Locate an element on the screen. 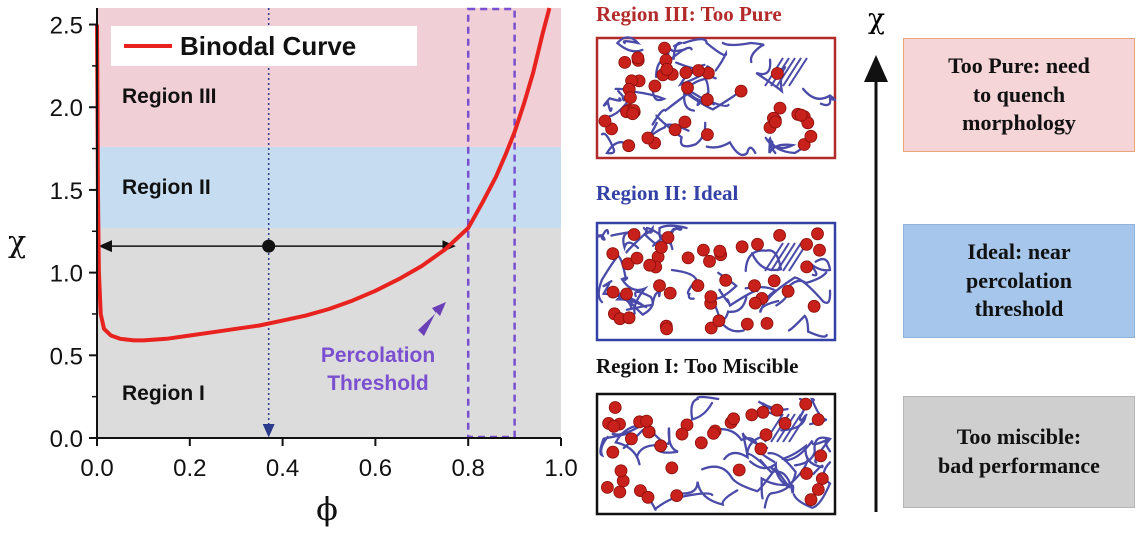 The image size is (1138, 533). region-ii-band is located at coordinates (329, 187).